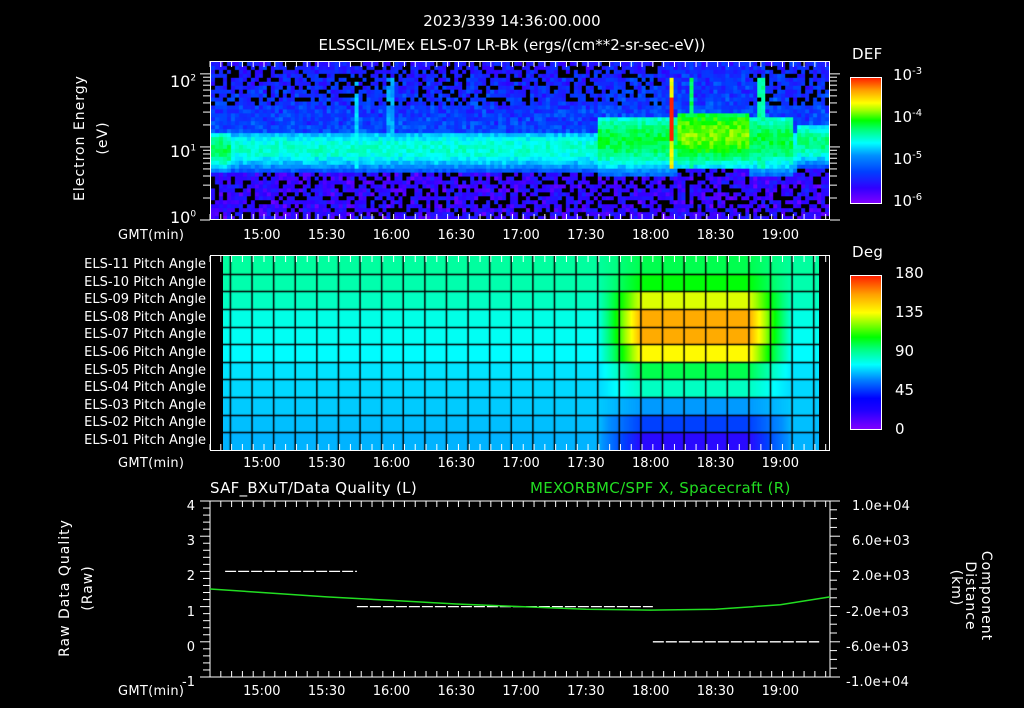  Describe the element at coordinates (190, 647) in the screenshot. I see `quality-ytick: 0` at that location.